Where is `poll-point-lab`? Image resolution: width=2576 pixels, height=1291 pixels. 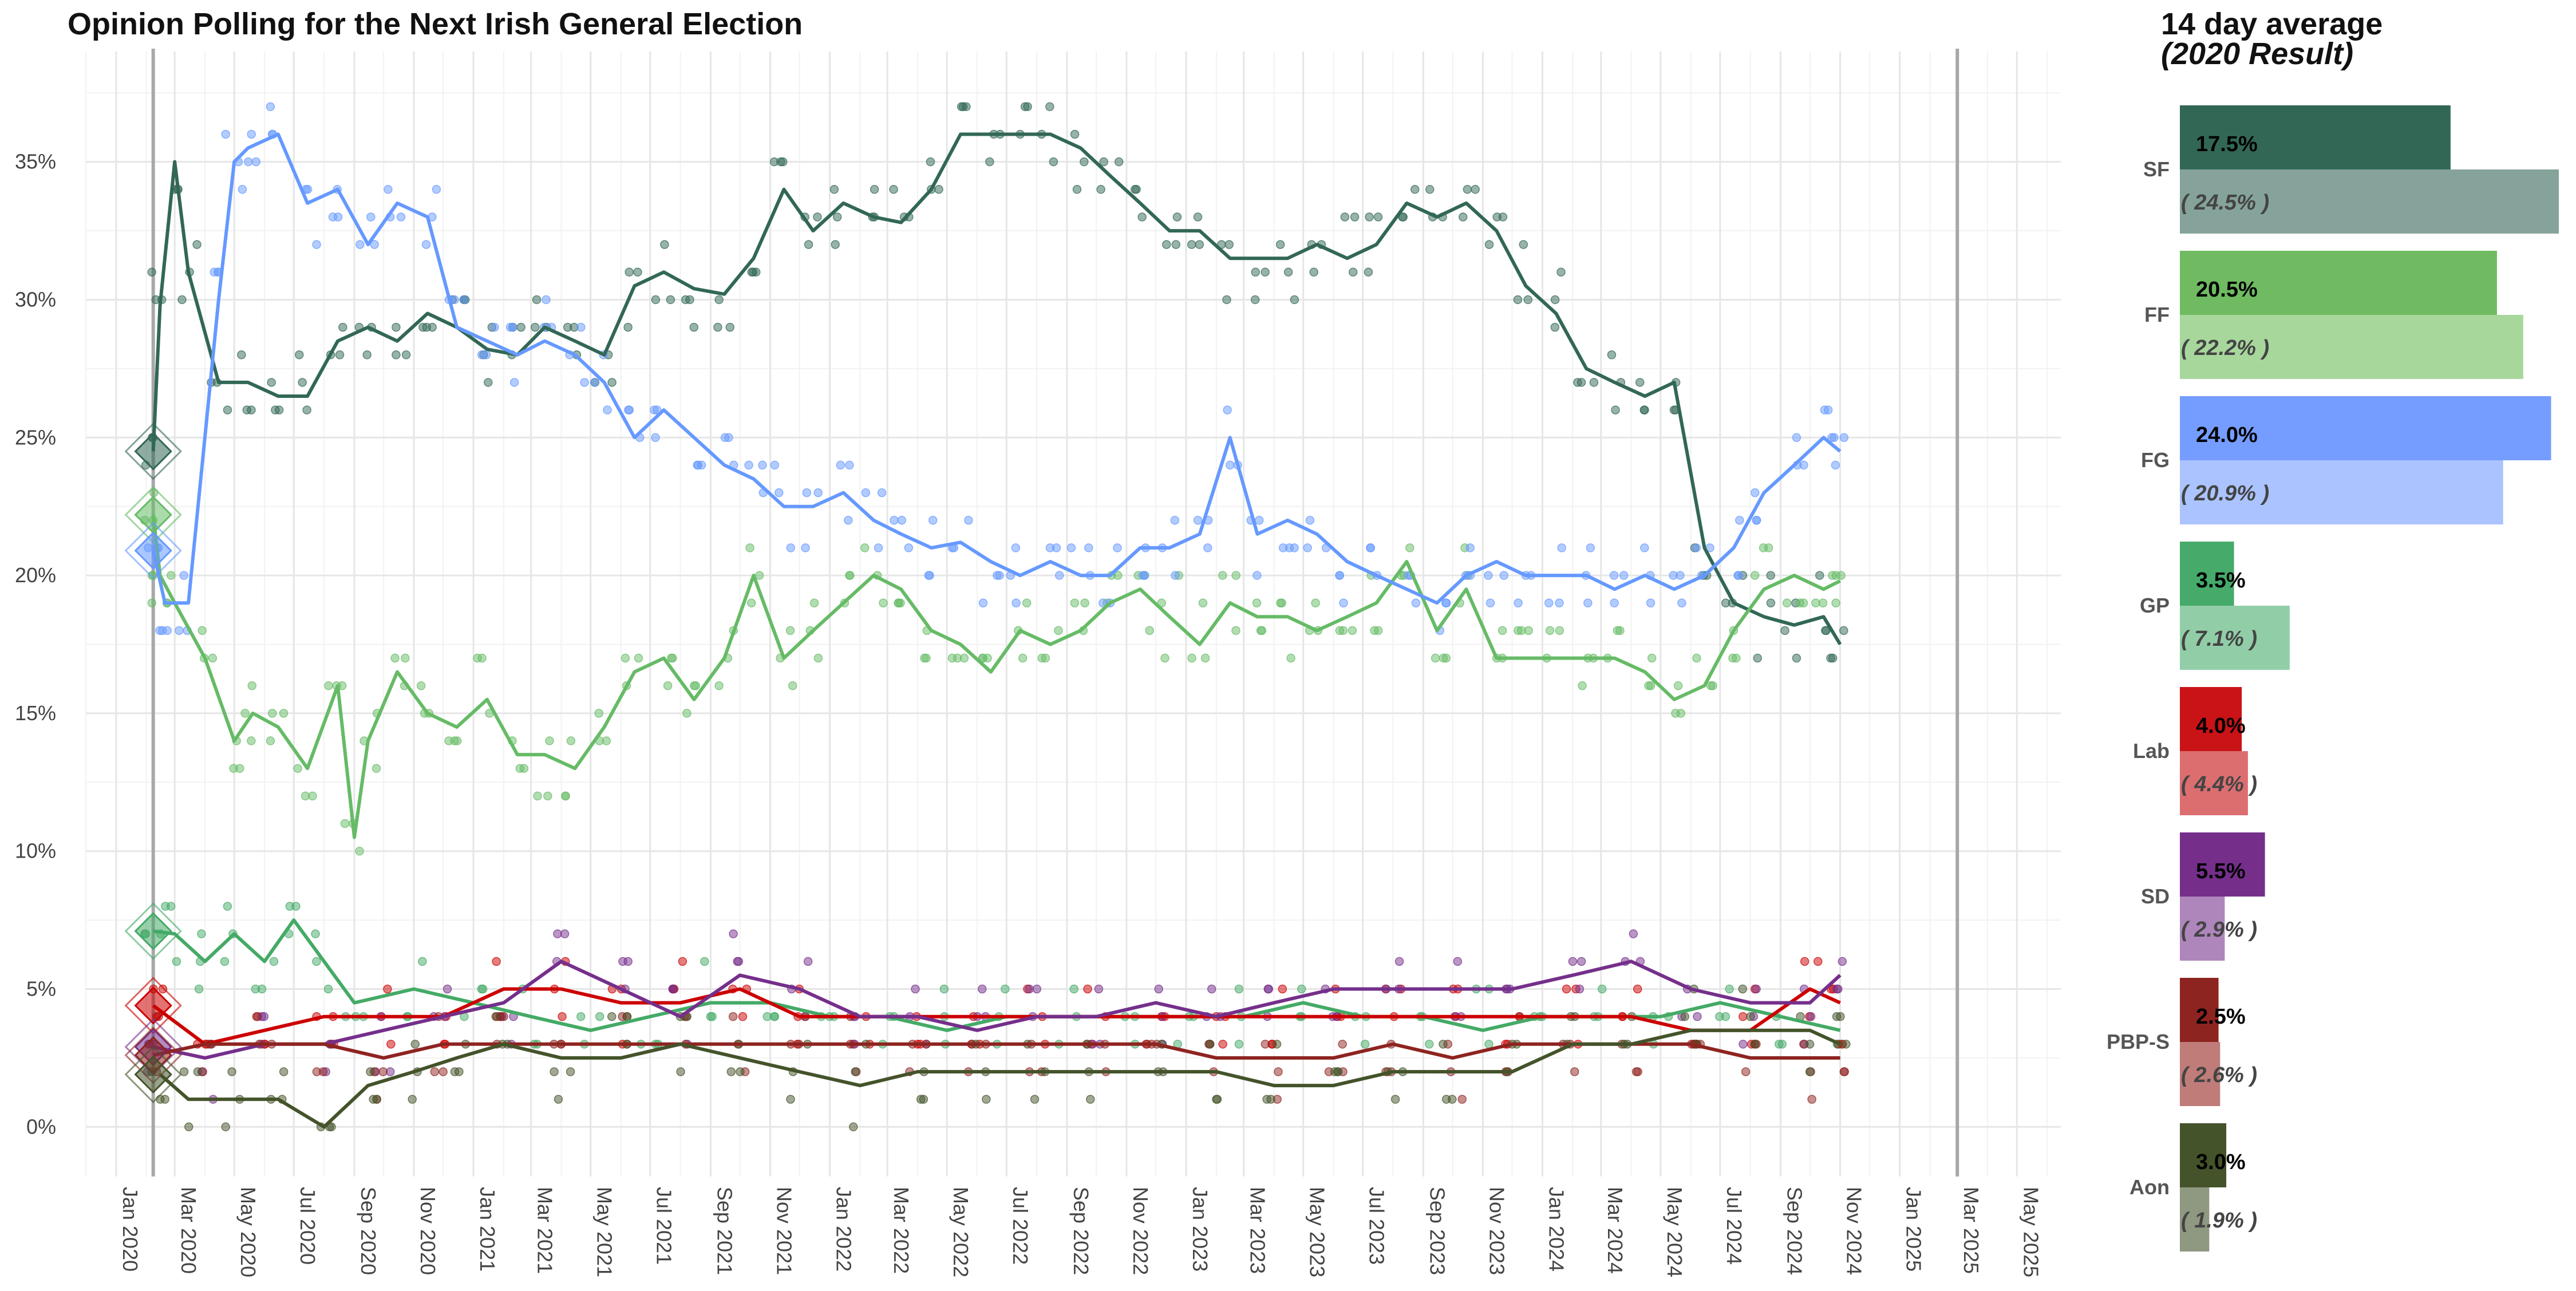
poll-point-lab is located at coordinates (1566, 989).